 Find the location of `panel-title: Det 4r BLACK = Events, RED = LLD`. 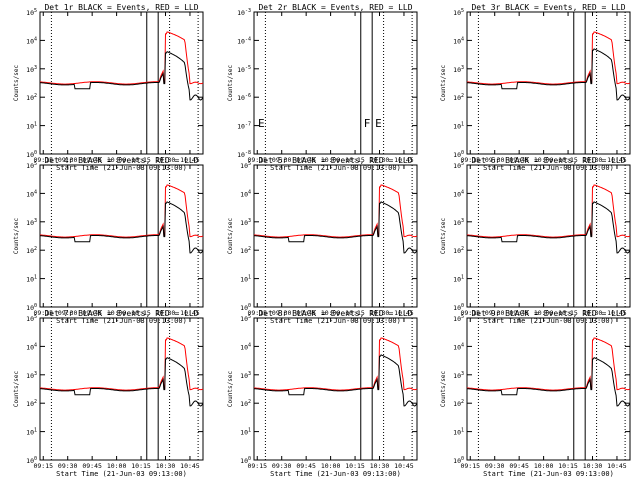

panel-title: Det 4r BLACK = Events, RED = LLD is located at coordinates (121, 160).